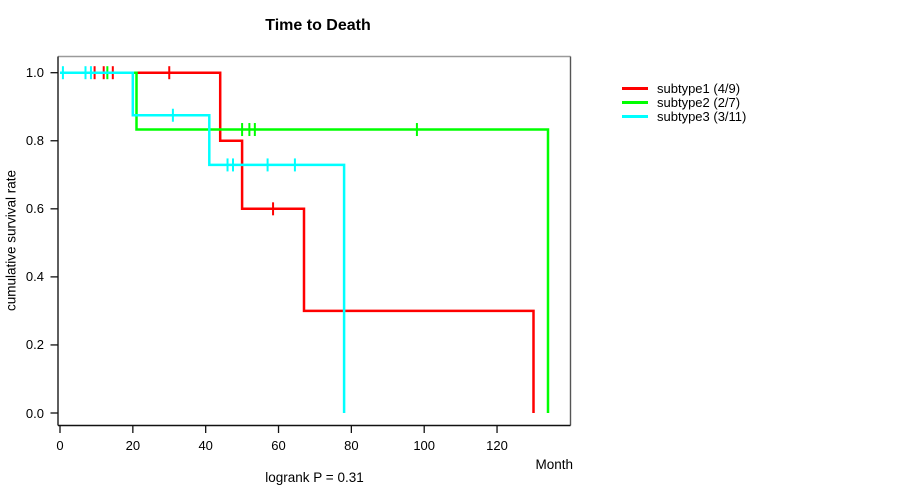 The image size is (900, 500). Describe the element at coordinates (34, 345) in the screenshot. I see `y-tick-label-0.2: 0.2` at that location.